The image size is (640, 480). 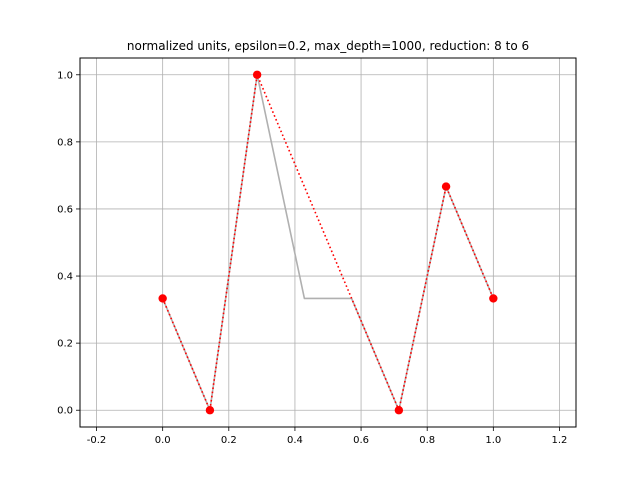 What do you see at coordinates (97, 440) in the screenshot?
I see `x-tick-label: -0.2` at bounding box center [97, 440].